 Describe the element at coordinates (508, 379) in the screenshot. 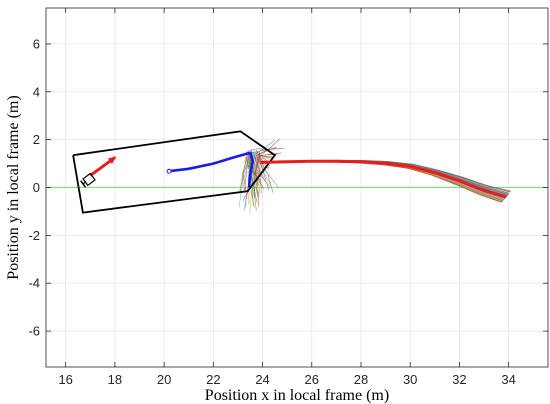

I see `x-tick-label: 34` at that location.